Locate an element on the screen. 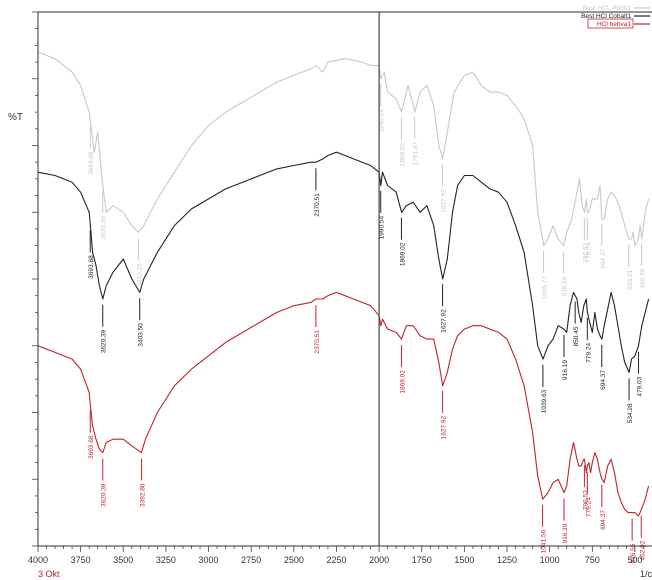 The height and width of the screenshot is (580, 652). peak-label: 479.03 is located at coordinates (640, 386).